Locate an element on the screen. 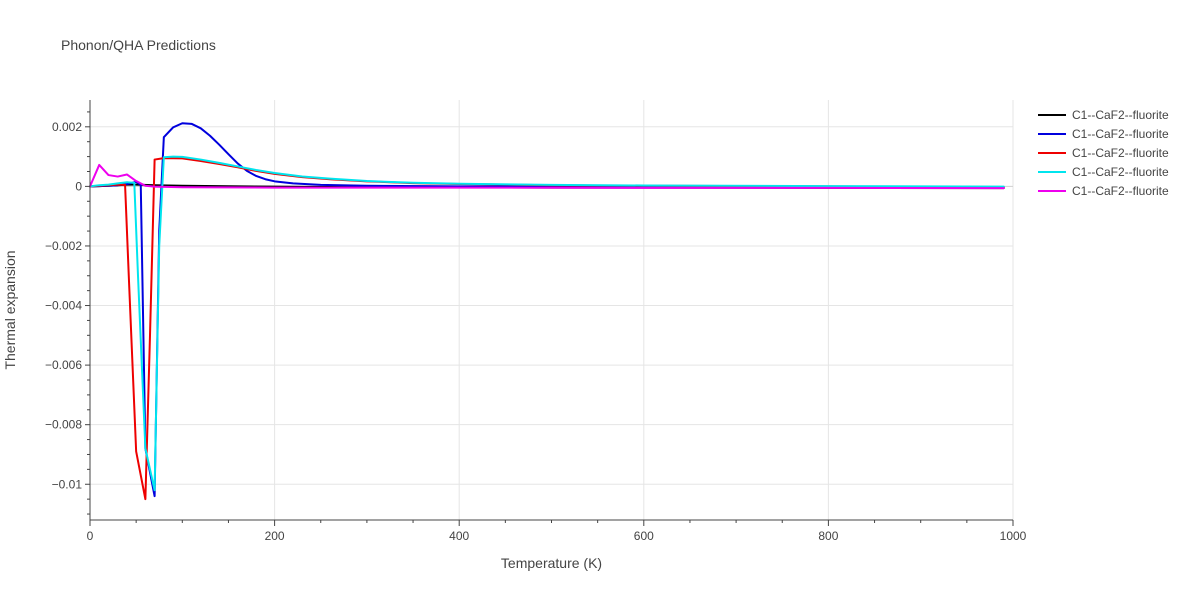 The image size is (1200, 605). y-axis-title: Thermal expansion is located at coordinates (10, 309).